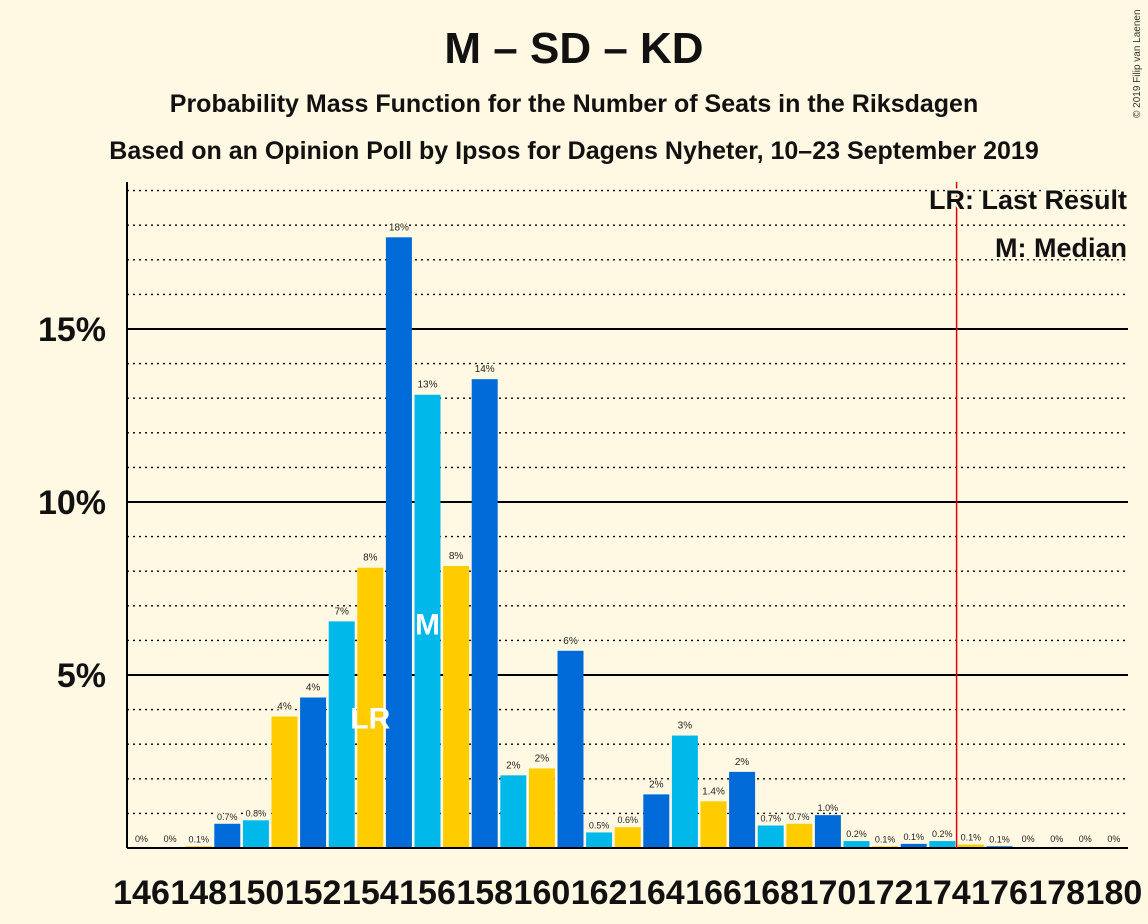 The height and width of the screenshot is (924, 1148). I want to click on x-tick-label: 156, so click(427, 893).